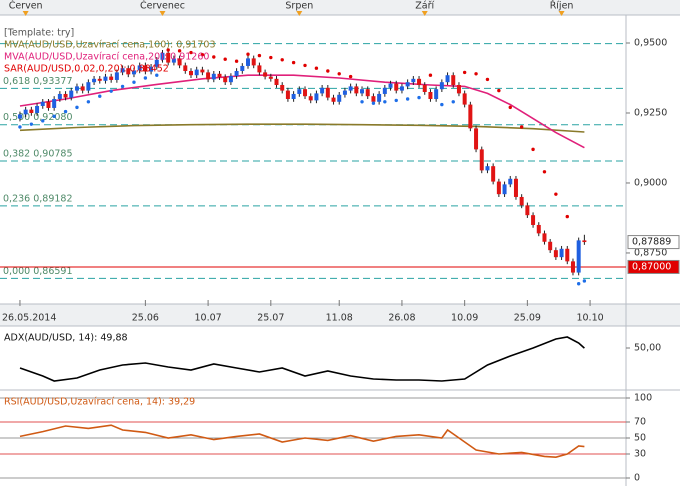 The width and height of the screenshot is (680, 486). I want to click on y-tick-label: 50, so click(640, 438).